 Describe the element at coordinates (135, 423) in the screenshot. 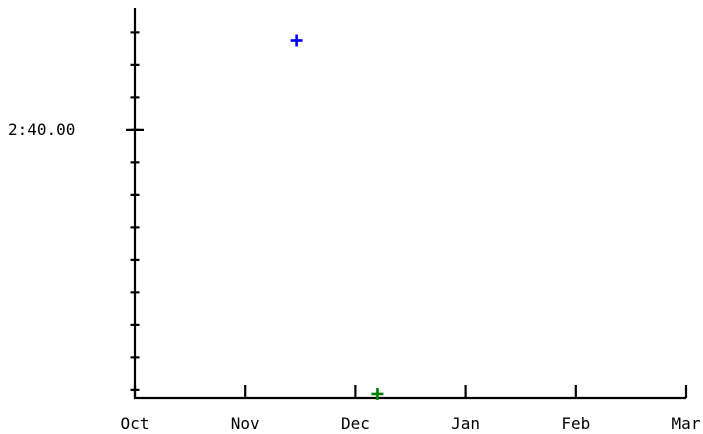

I see `x-tick-label: Oct` at that location.